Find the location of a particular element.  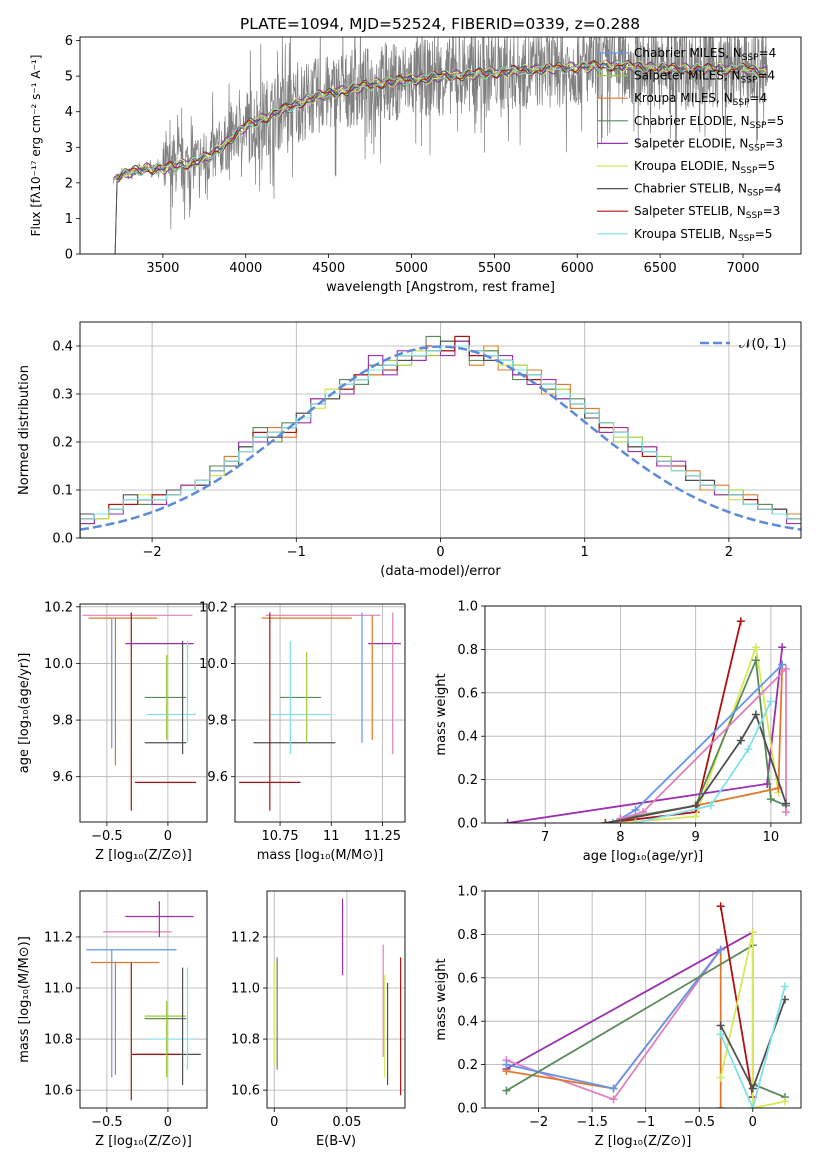

axis-label-x: mass [log₁₀(M/M⊙)] is located at coordinates (320, 855).